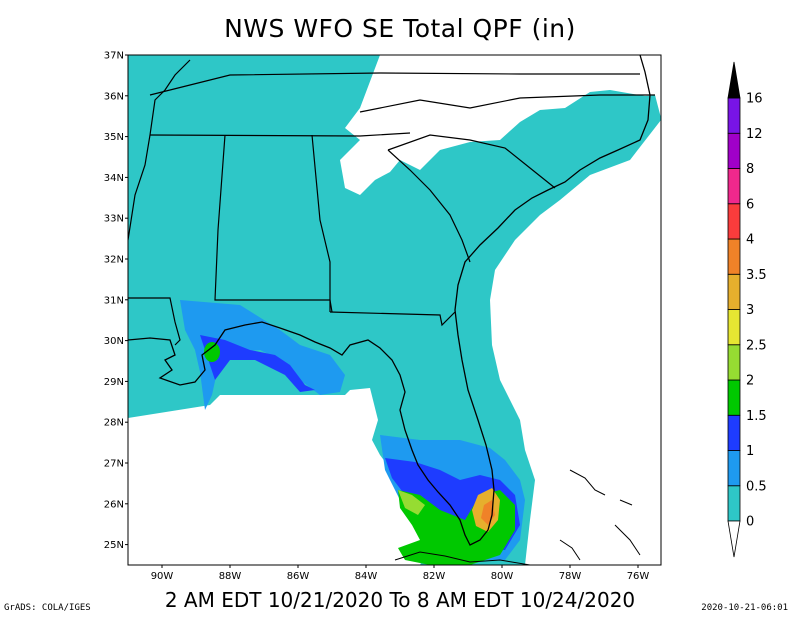 The width and height of the screenshot is (800, 618). I want to click on longitude-labels: 90W 88W 86W 84W 82W 80W 78W 76W, so click(400, 576).